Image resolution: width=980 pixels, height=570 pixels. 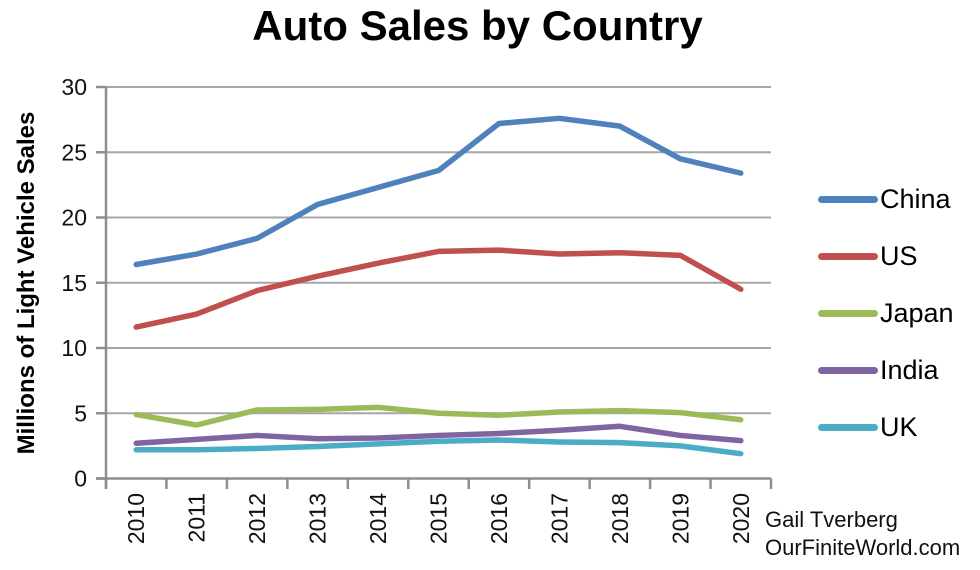 What do you see at coordinates (438, 416) in the screenshot?
I see `series-line-japan` at bounding box center [438, 416].